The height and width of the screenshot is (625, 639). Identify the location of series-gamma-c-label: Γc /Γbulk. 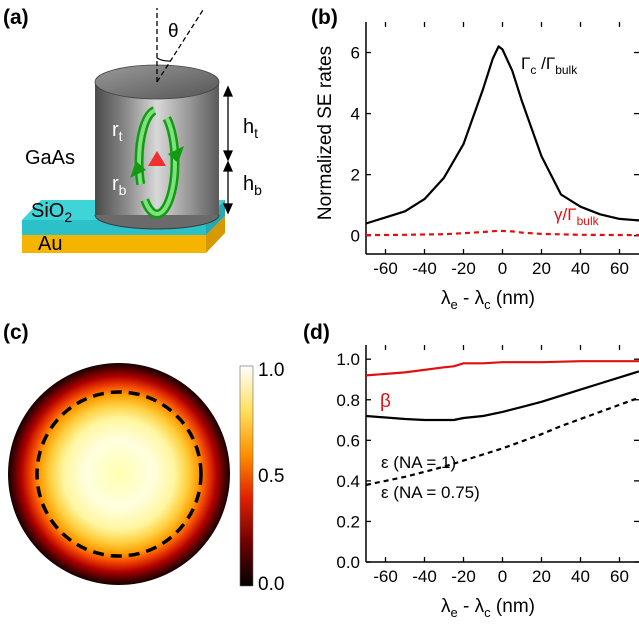
(549, 65).